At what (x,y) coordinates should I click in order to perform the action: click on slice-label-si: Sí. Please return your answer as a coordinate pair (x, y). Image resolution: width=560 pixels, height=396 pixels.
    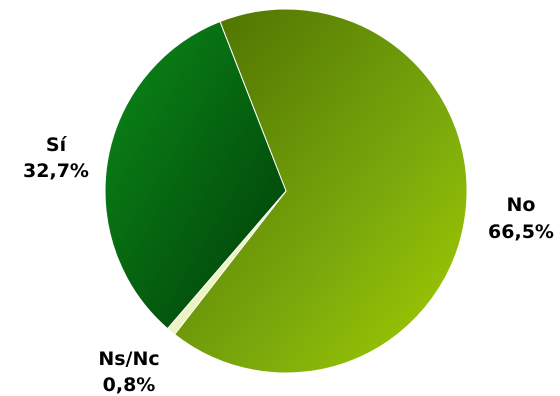
    Looking at the image, I should click on (57, 145).